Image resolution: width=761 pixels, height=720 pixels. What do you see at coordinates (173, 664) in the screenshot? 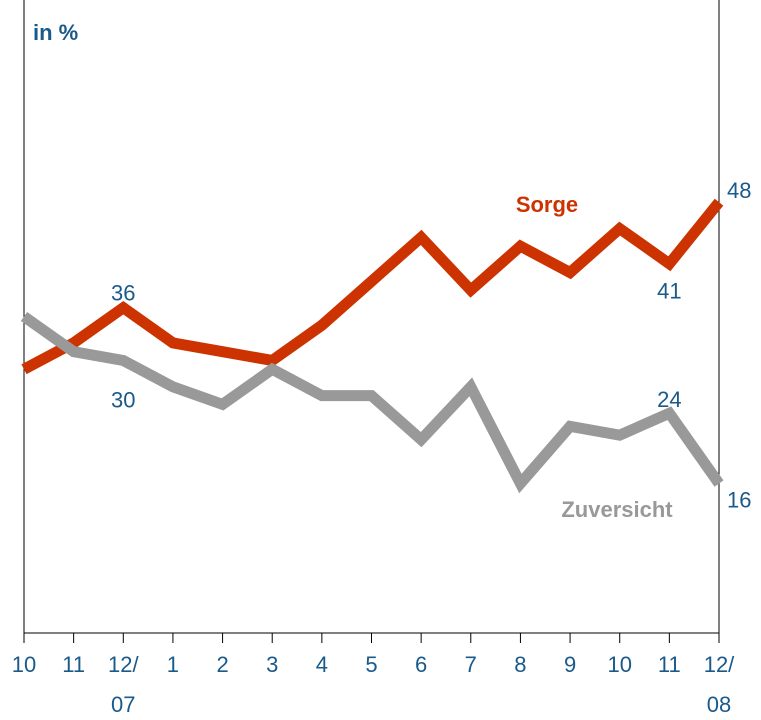
I see `x-tick-label: 1` at bounding box center [173, 664].